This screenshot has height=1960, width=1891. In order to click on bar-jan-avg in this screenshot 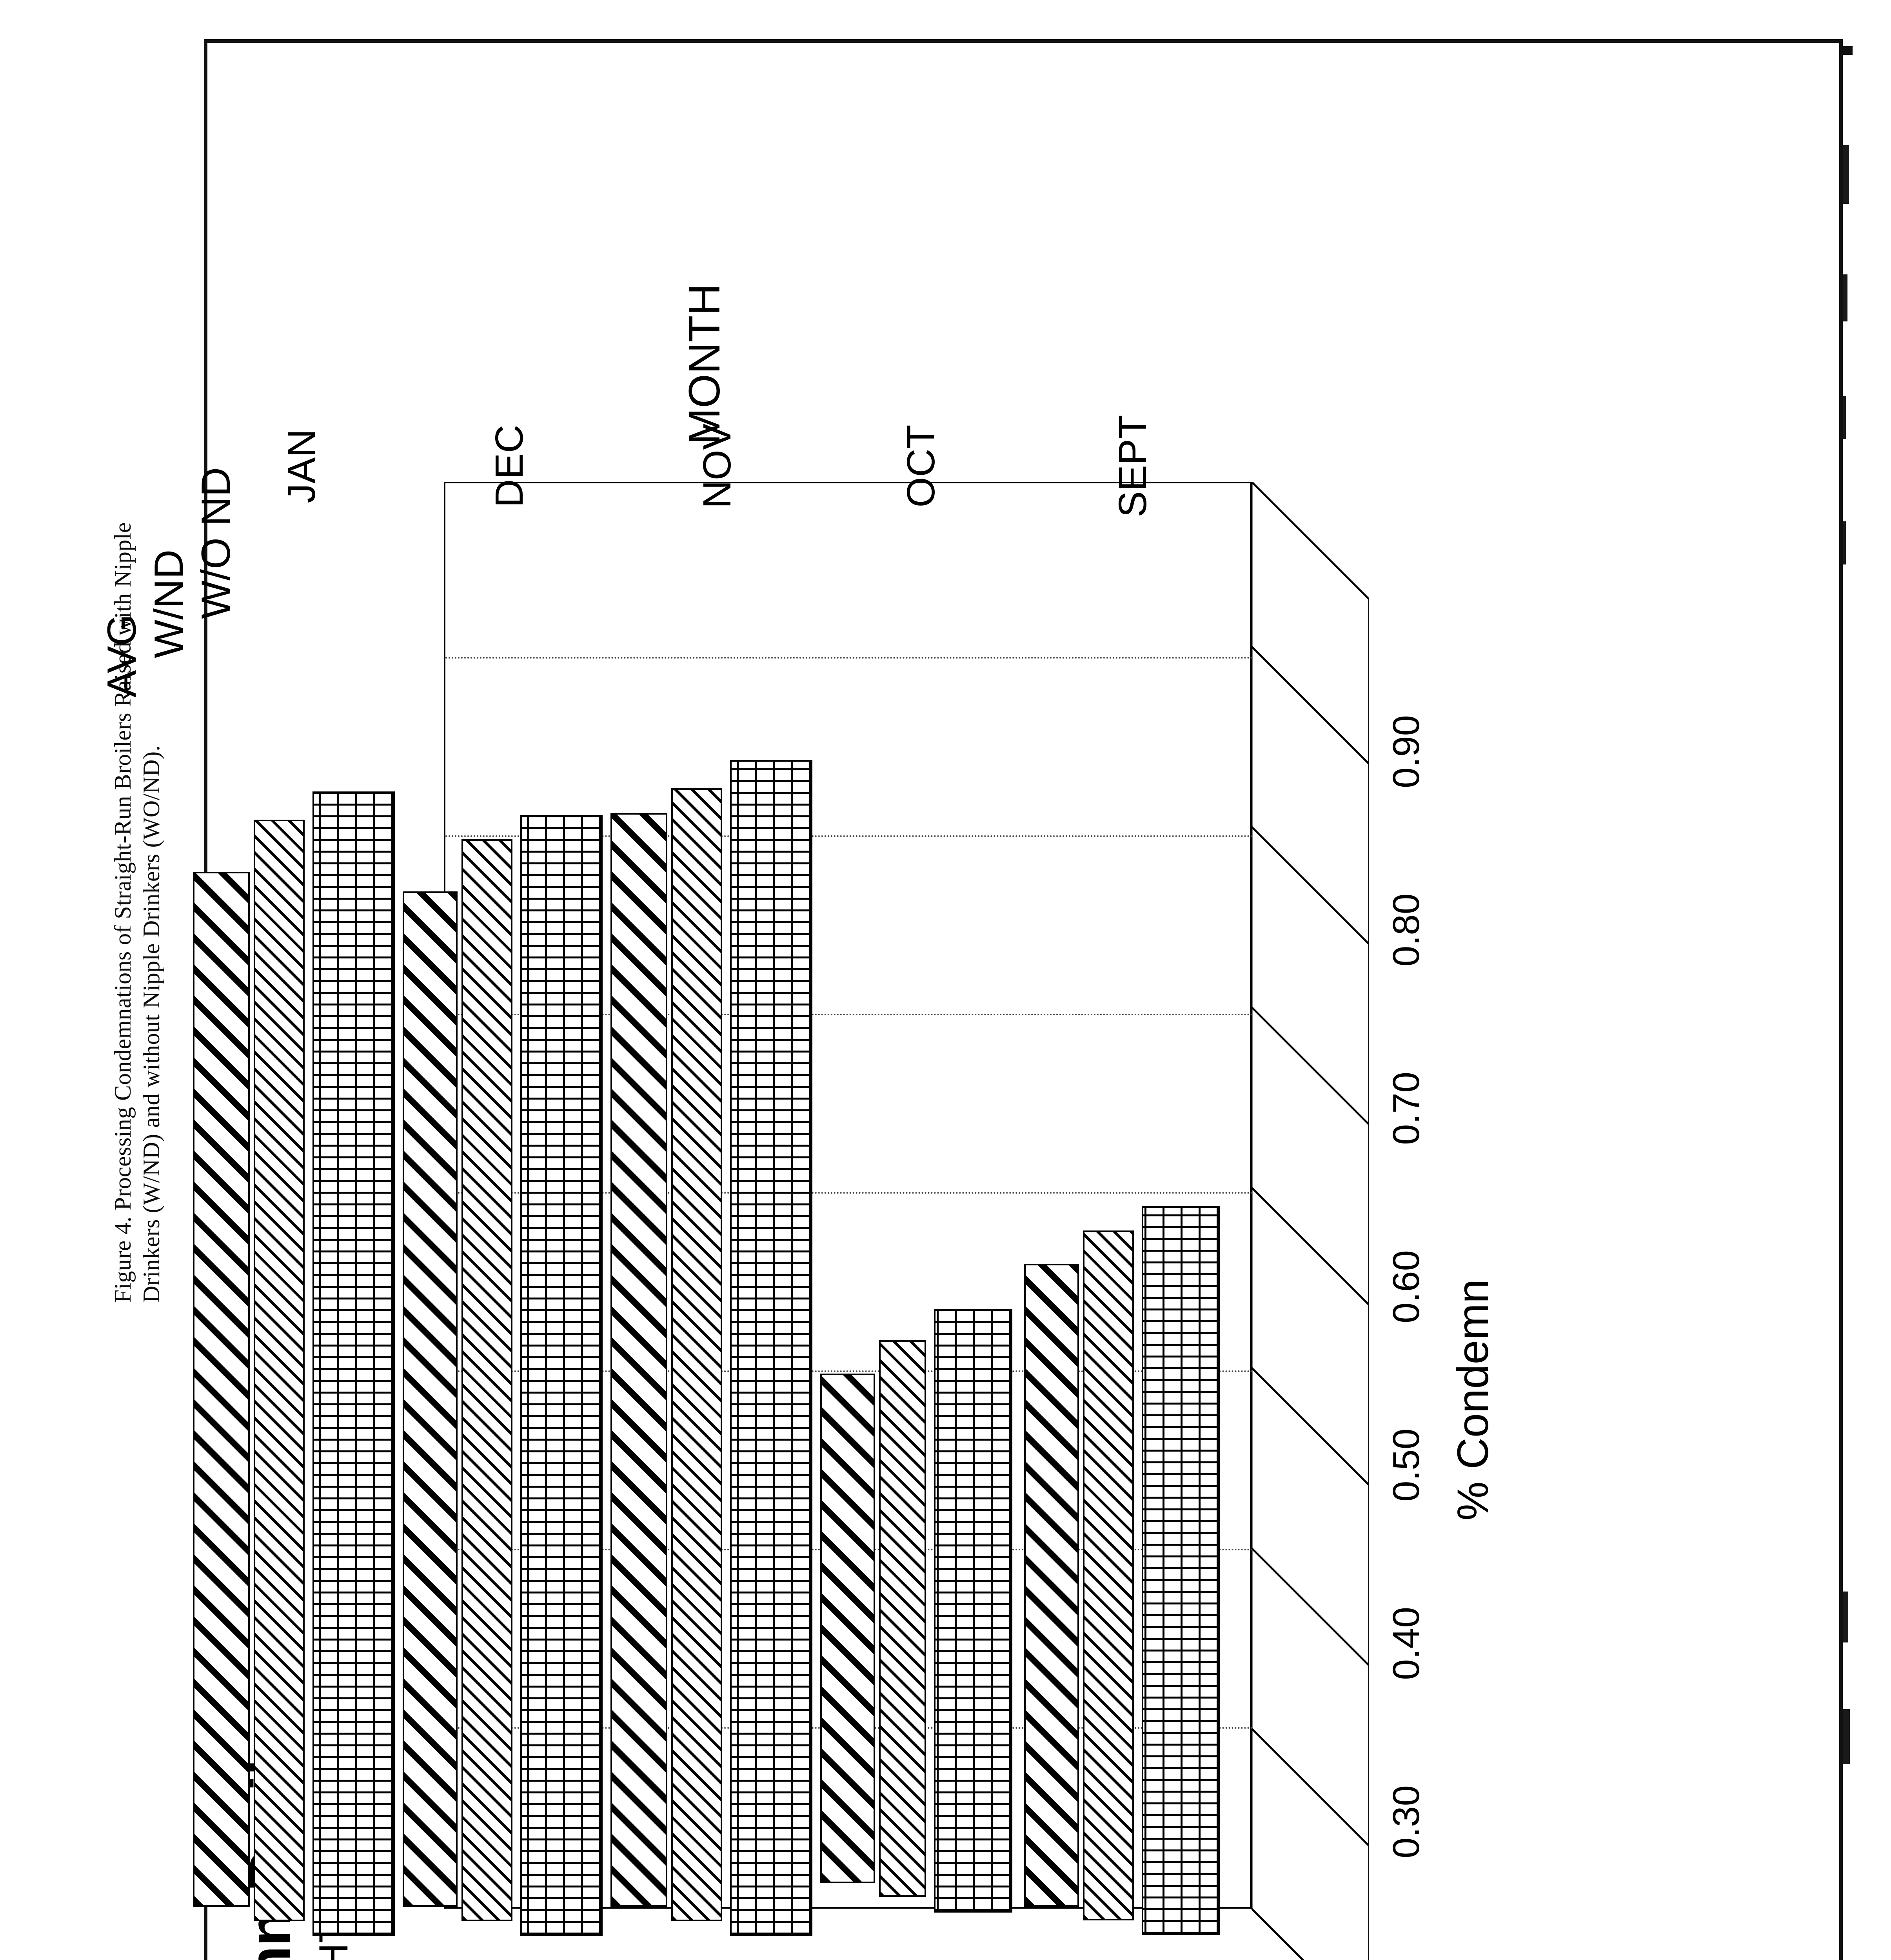, I will do `click(354, 1363)`.